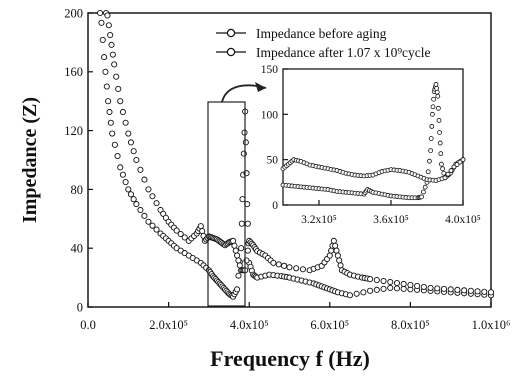  Describe the element at coordinates (73, 131) in the screenshot. I see `y-tick-label: 120` at that location.